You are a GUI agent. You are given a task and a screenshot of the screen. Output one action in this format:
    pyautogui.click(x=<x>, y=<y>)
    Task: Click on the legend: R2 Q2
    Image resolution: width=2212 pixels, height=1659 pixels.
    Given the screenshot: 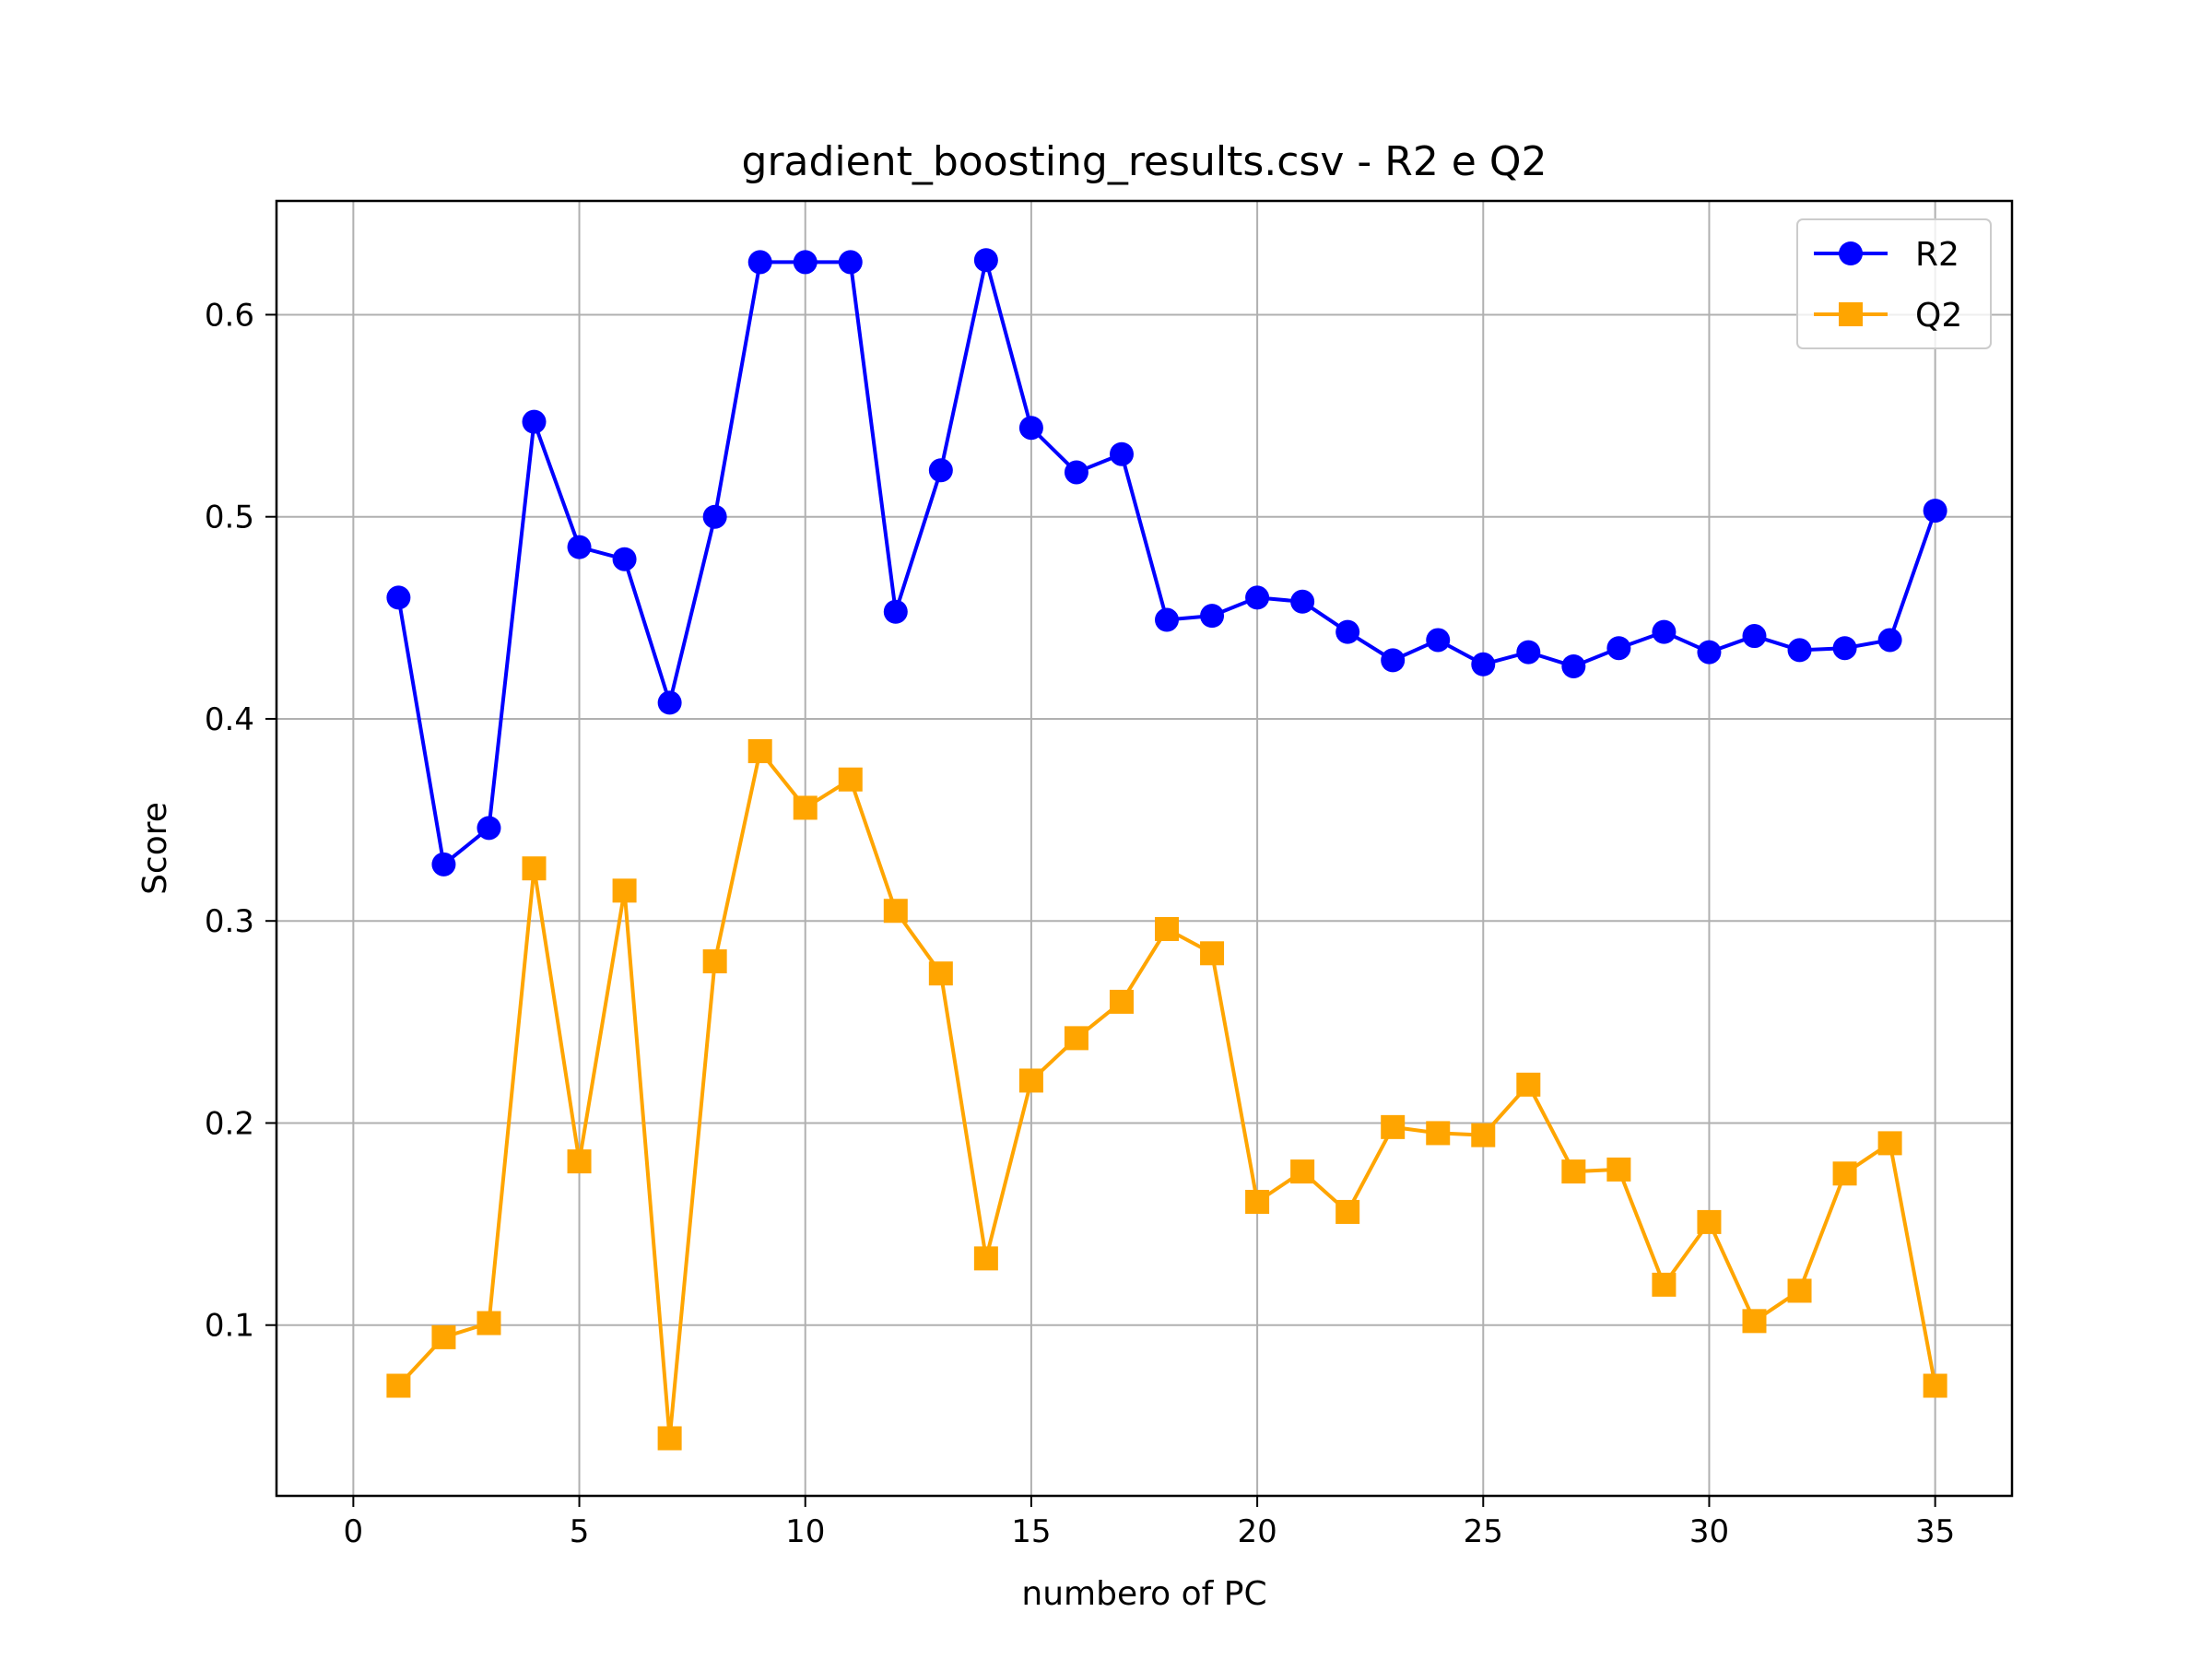 What is the action you would take?
    pyautogui.click(x=1894, y=283)
    